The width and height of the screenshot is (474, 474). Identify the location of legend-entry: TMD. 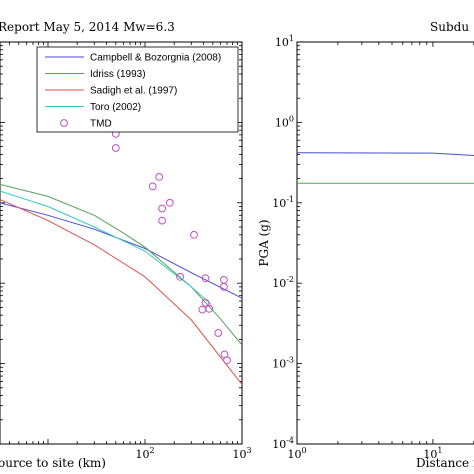
(101, 124).